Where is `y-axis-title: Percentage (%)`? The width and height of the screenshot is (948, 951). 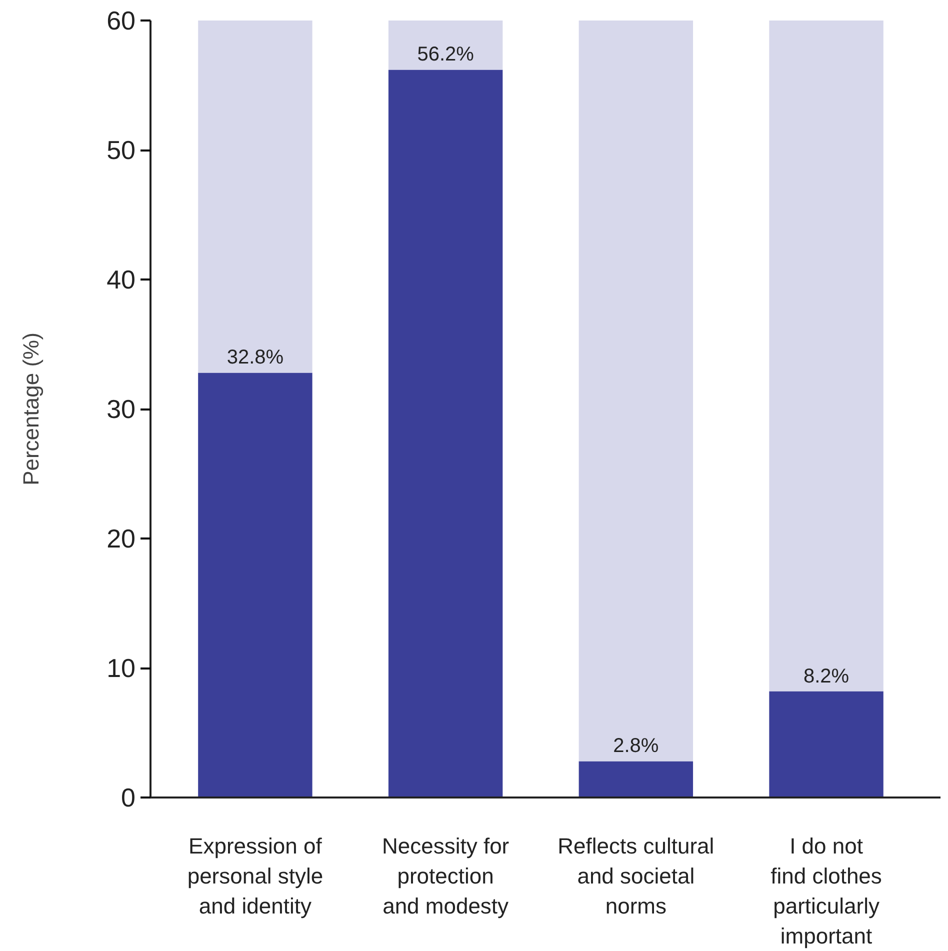 y-axis-title: Percentage (%) is located at coordinates (31, 409).